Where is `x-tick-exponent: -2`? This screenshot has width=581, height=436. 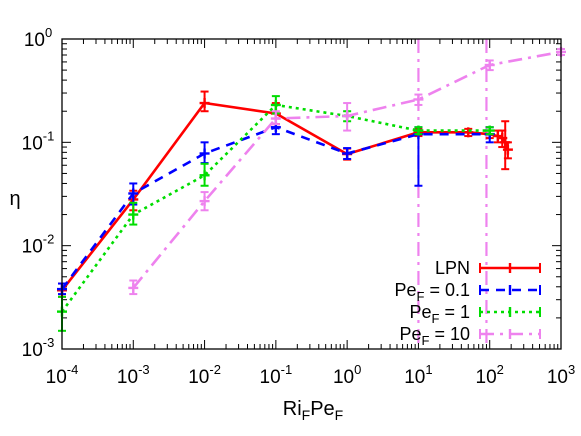 x-tick-exponent: -2 is located at coordinates (215, 369).